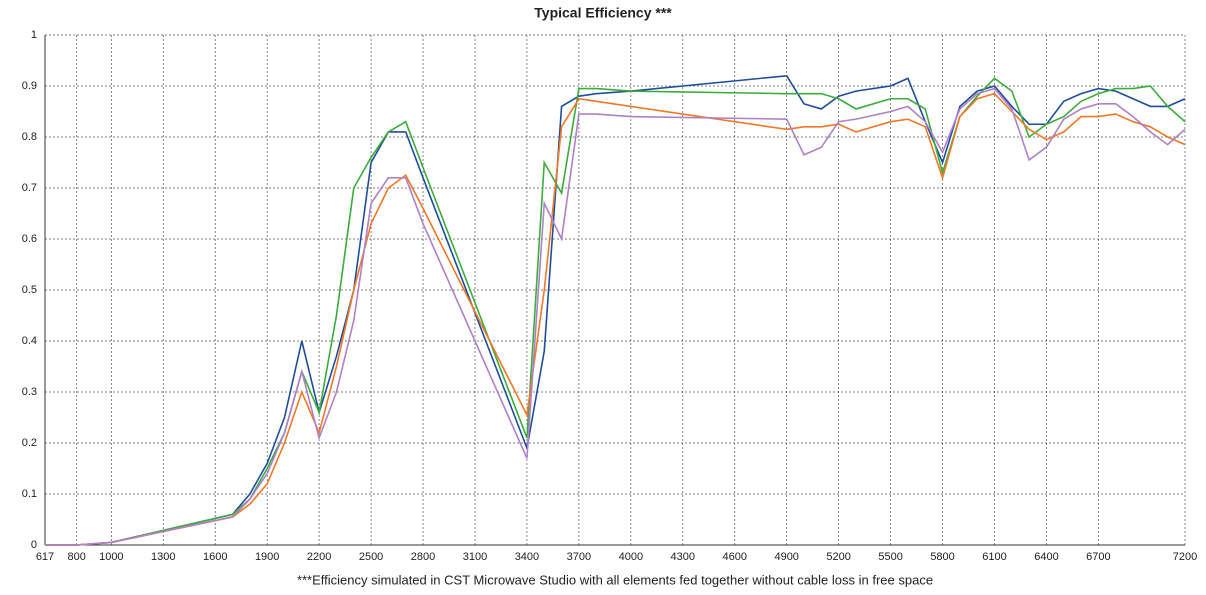 This screenshot has height=595, width=1206. Describe the element at coordinates (579, 557) in the screenshot. I see `x-tick-label: 3700` at that location.